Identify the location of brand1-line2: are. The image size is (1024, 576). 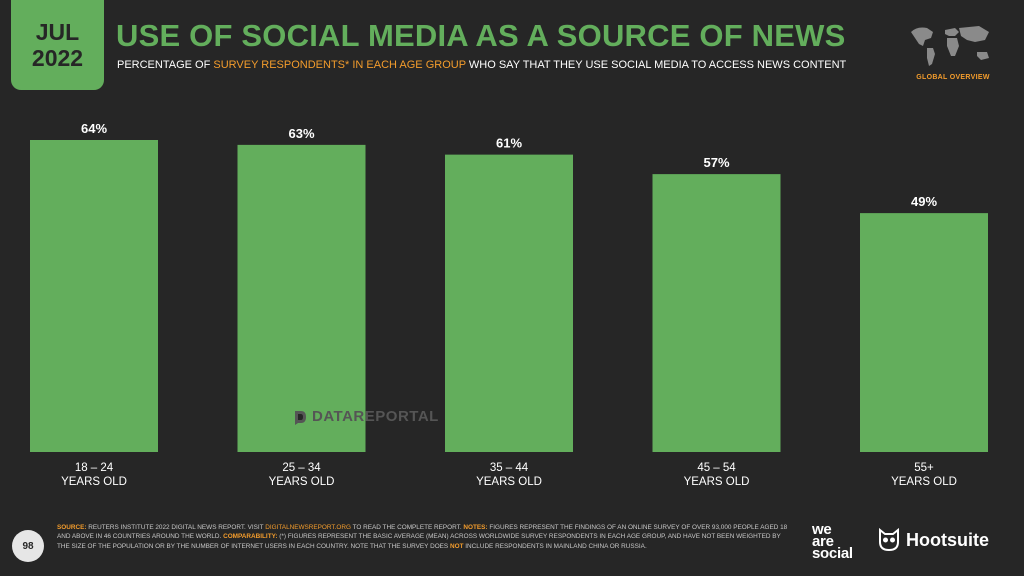
(823, 541).